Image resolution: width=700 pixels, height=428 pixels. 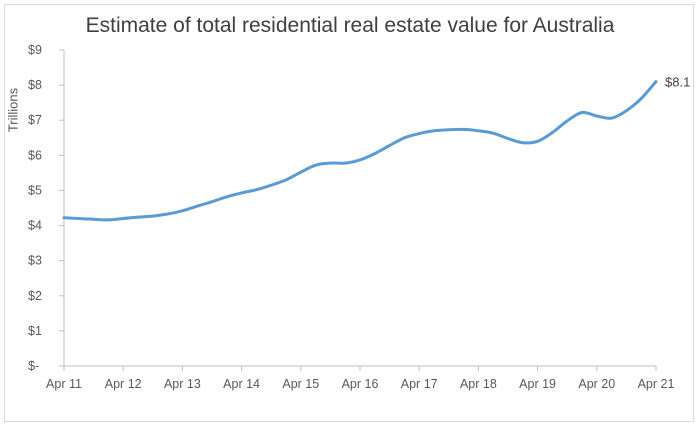 I want to click on x-tick-label: Apr 13, so click(x=182, y=384).